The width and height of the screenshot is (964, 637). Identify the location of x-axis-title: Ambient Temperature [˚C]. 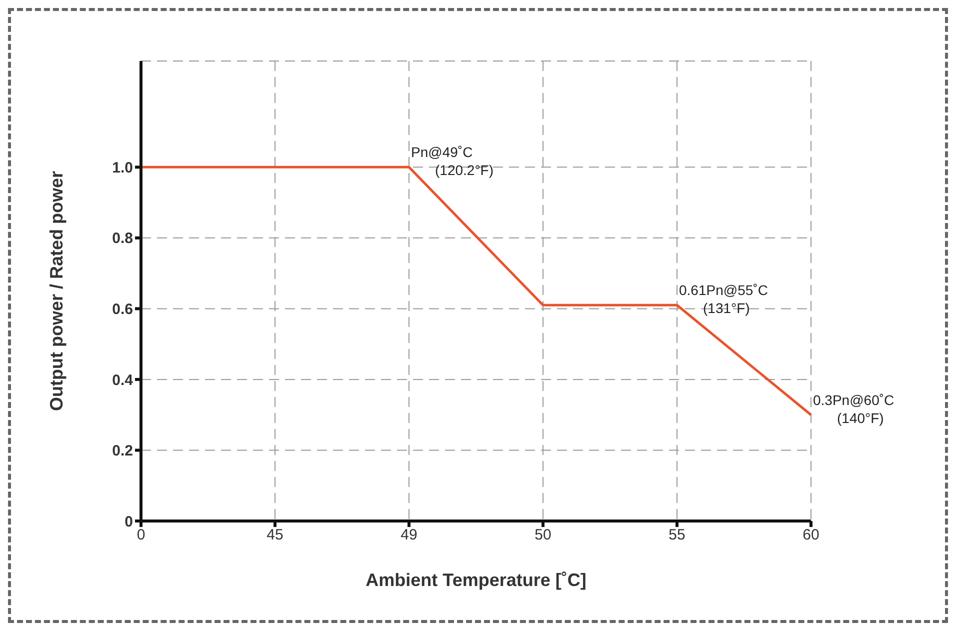
(476, 580).